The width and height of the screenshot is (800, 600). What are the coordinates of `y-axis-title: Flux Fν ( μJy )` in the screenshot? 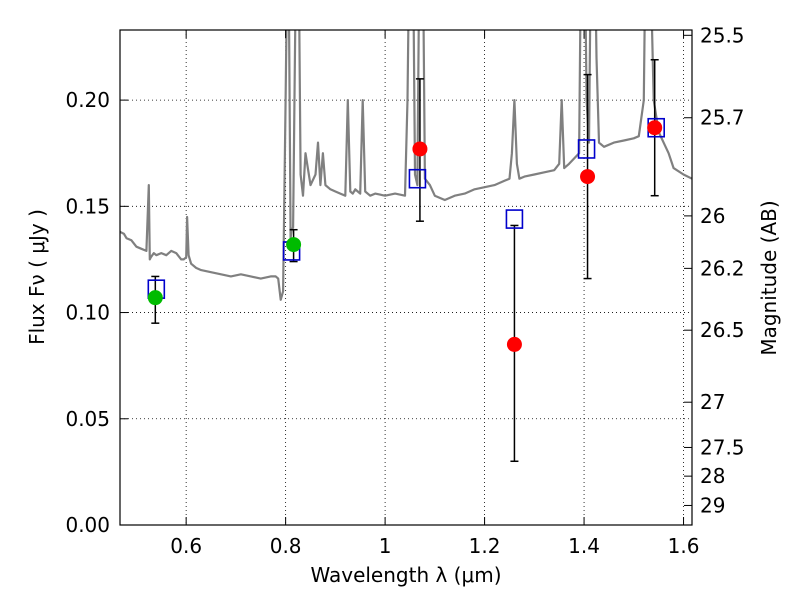 It's located at (37, 277).